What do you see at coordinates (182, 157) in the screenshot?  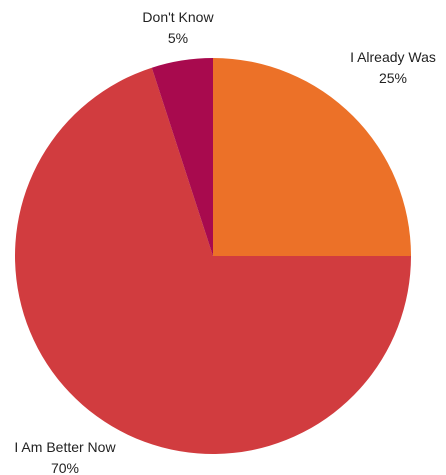 I see `pie-slice-don-t-know` at bounding box center [182, 157].